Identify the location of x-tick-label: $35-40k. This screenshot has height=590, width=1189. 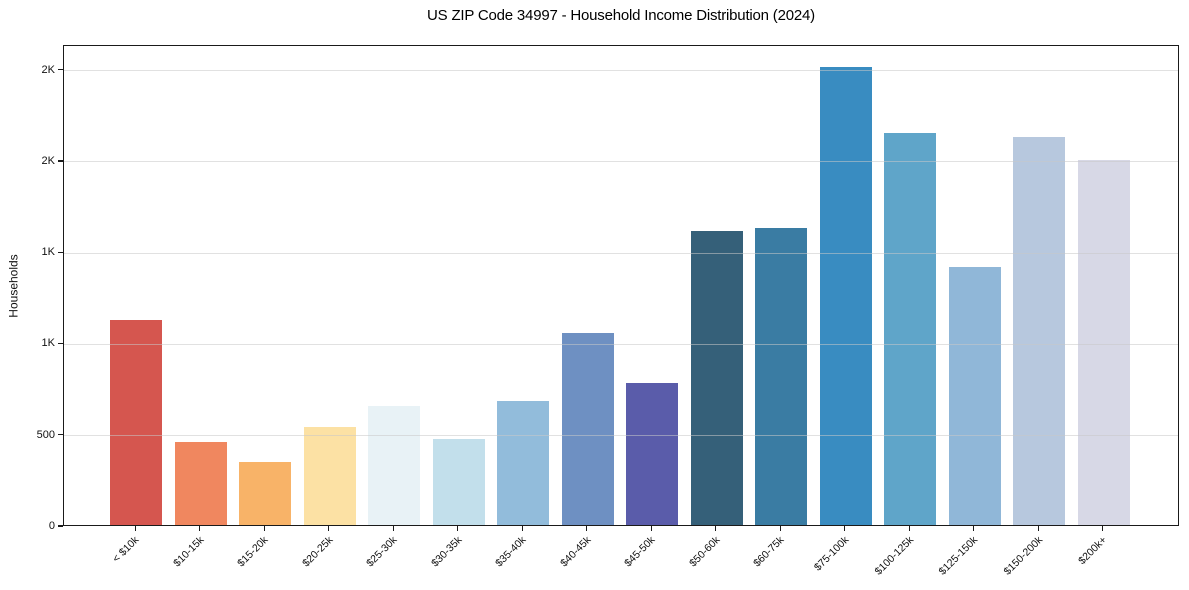
(511, 552).